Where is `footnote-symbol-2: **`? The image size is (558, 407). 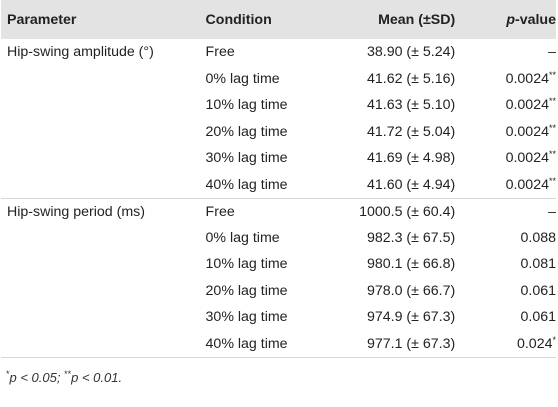 footnote-symbol-2: ** is located at coordinates (68, 373).